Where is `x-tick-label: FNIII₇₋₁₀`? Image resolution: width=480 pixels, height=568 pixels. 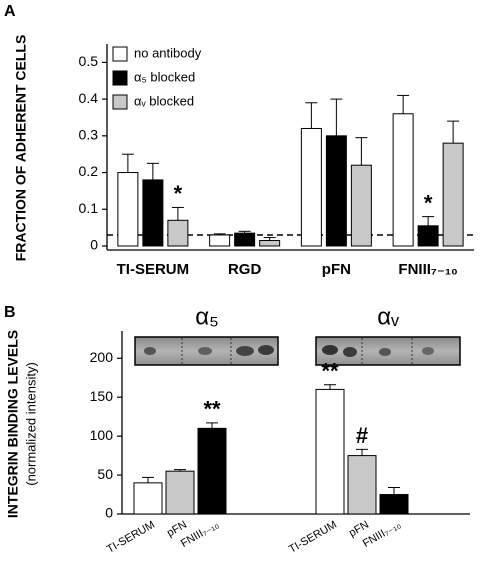 x-tick-label: FNIII₇₋₁₀ is located at coordinates (427, 269).